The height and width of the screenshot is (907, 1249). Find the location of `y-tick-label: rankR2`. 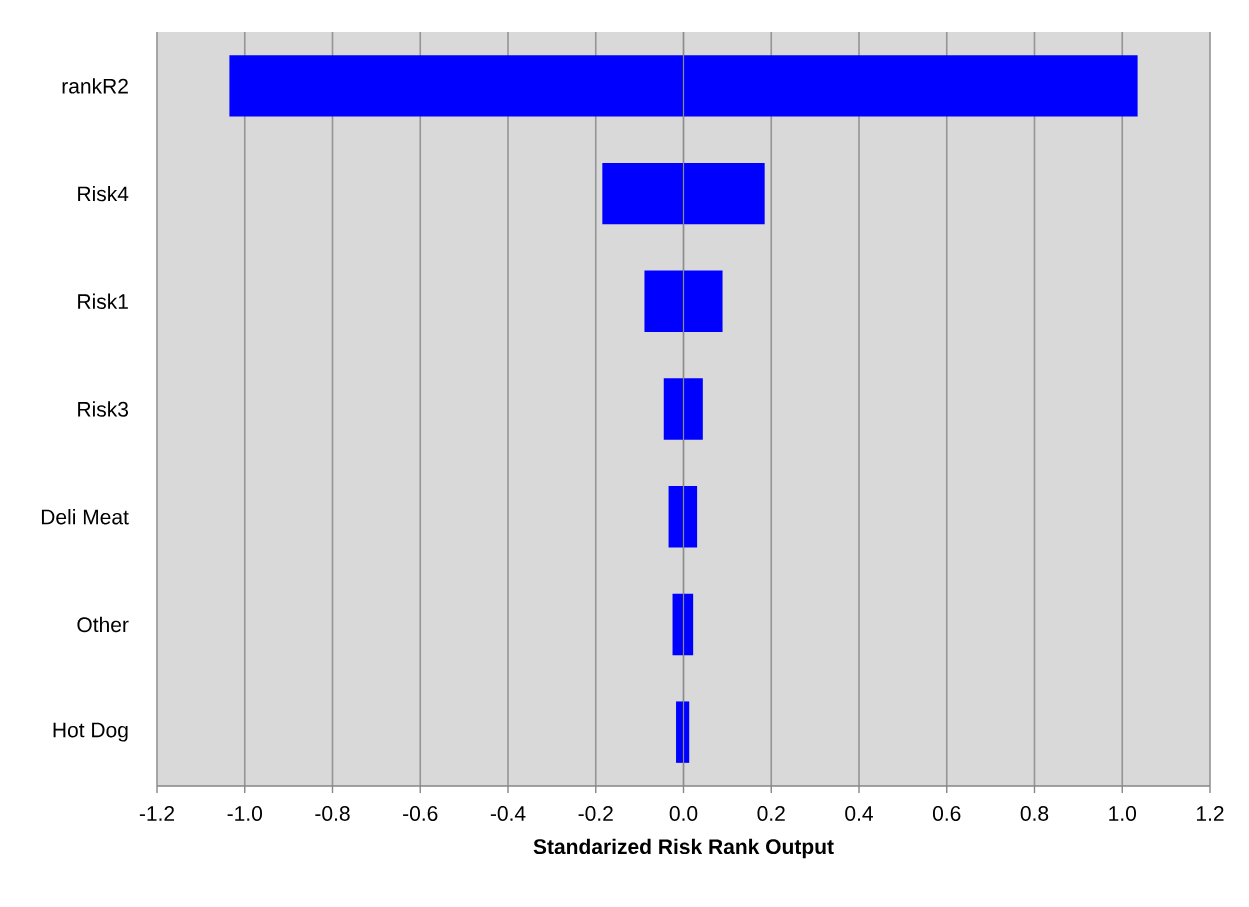

y-tick-label: rankR2 is located at coordinates (95, 86).